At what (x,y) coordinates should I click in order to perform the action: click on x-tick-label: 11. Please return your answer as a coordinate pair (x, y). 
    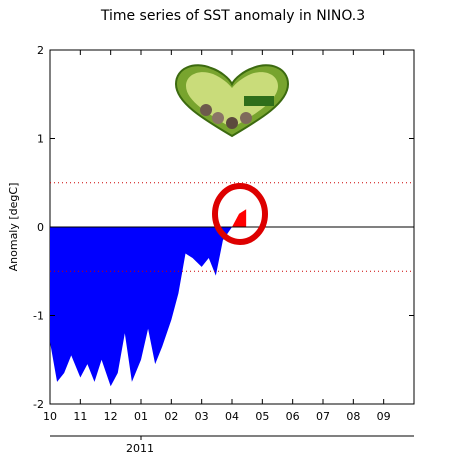
    Looking at the image, I should click on (80, 416).